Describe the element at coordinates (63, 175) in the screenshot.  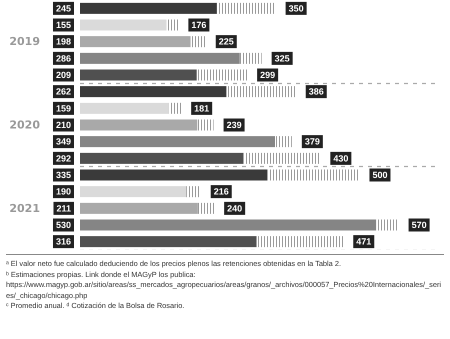
I see `data-label: 335` at that location.